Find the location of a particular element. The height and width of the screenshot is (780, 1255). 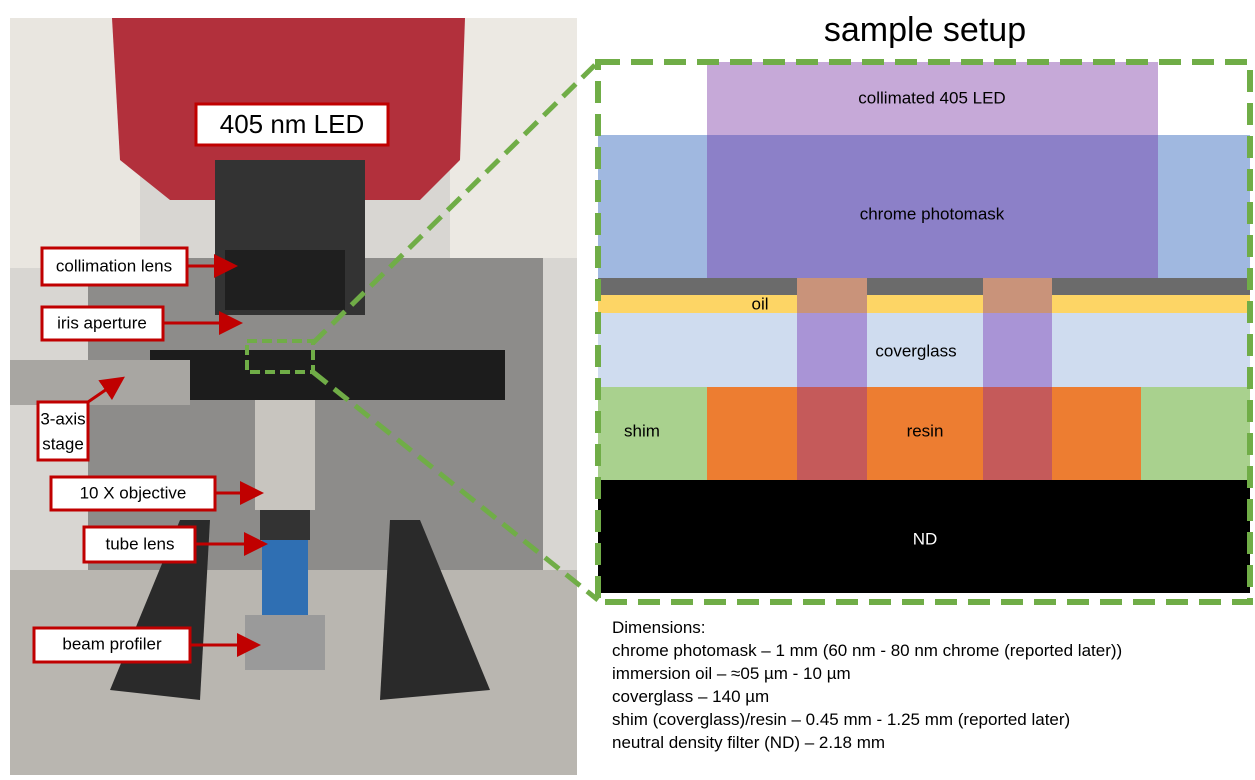

collimation-label: collimation lens is located at coordinates (114, 265).